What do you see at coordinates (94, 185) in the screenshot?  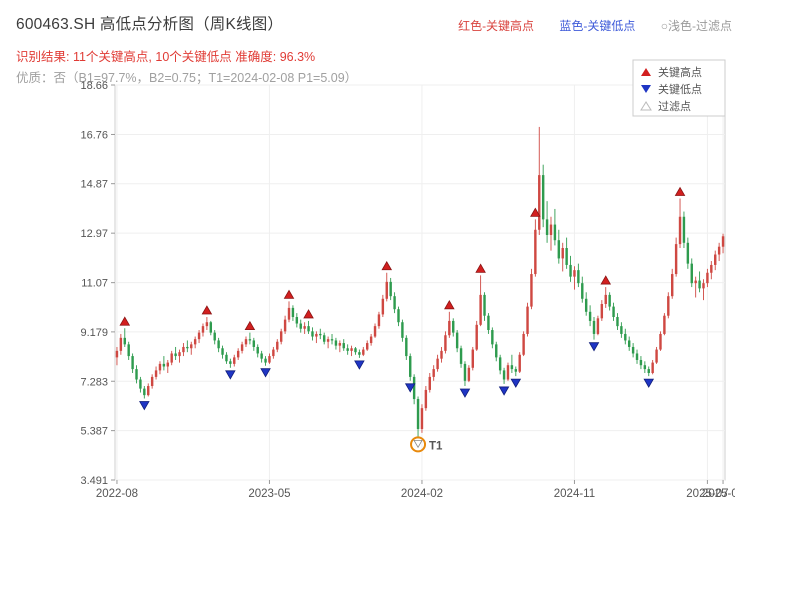 I see `svg-text: 14.87` at bounding box center [94, 185].